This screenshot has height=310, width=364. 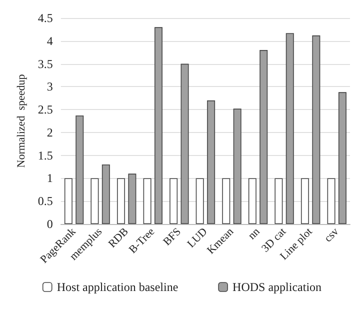 What do you see at coordinates (45, 201) in the screenshot?
I see `y-tick-label: 0.5` at bounding box center [45, 201].